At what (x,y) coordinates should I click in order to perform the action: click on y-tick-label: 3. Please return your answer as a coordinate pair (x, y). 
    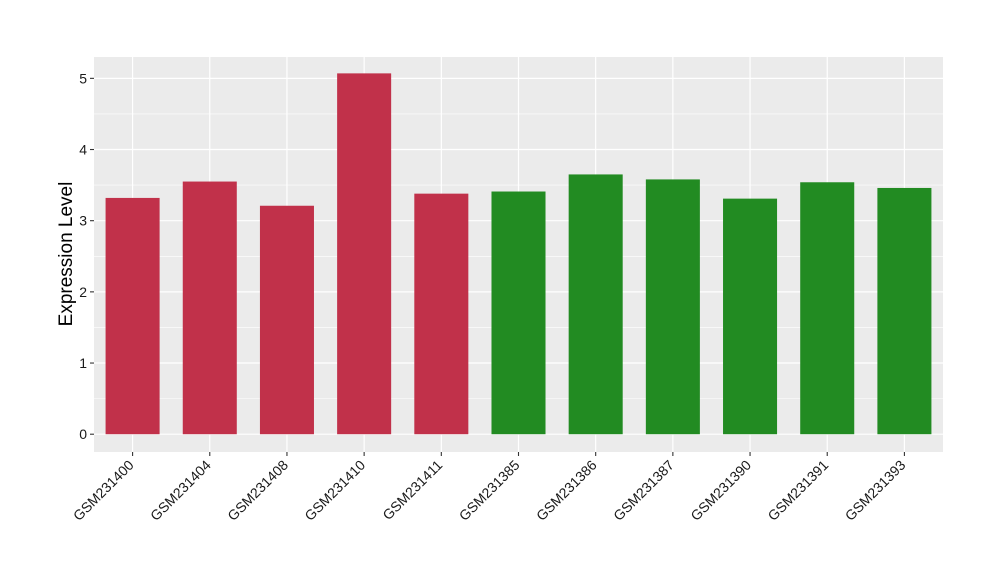
    Looking at the image, I should click on (83, 221).